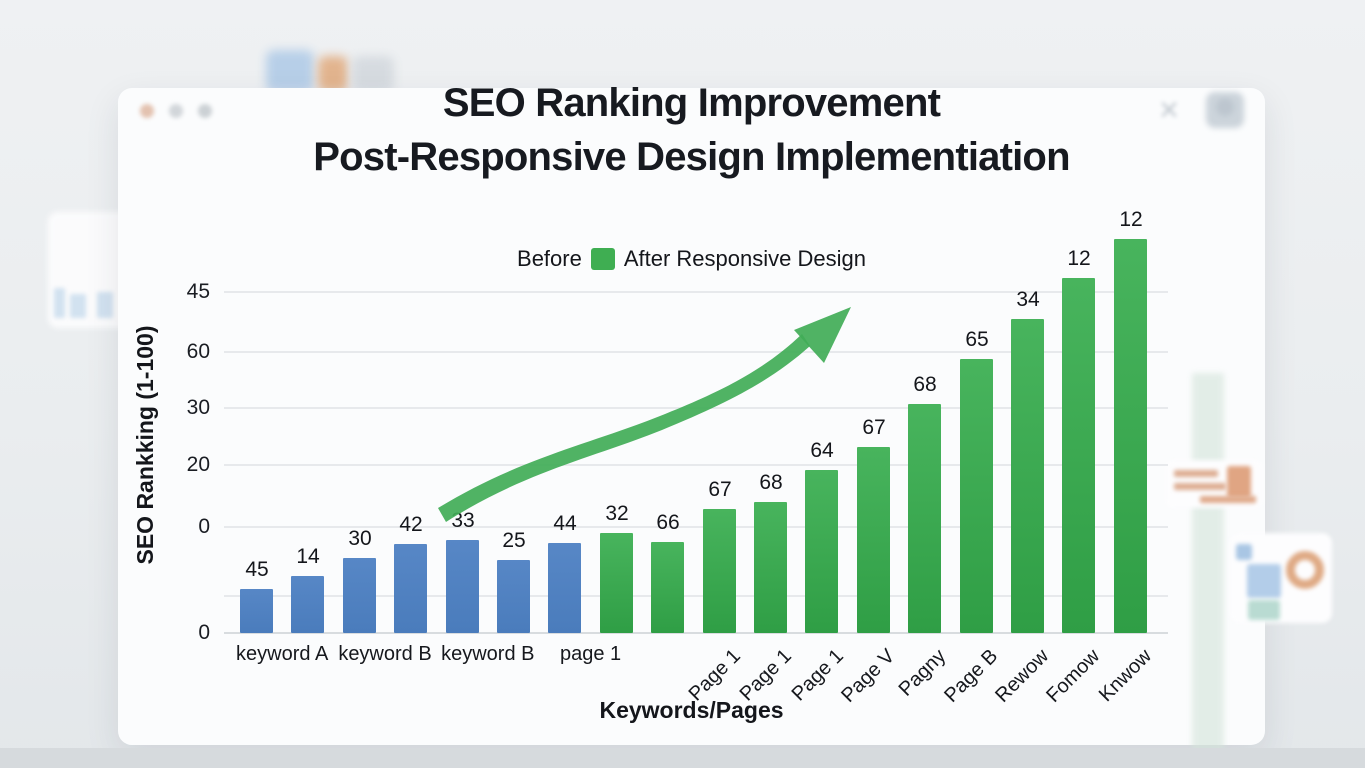 Image resolution: width=1365 pixels, height=768 pixels. I want to click on bg-bottom-strip, so click(682, 758).